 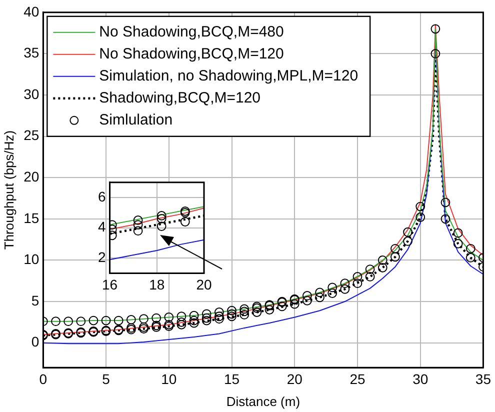 I want to click on legend-label: Shadowing,BCQ,M=120, so click(x=180, y=98).